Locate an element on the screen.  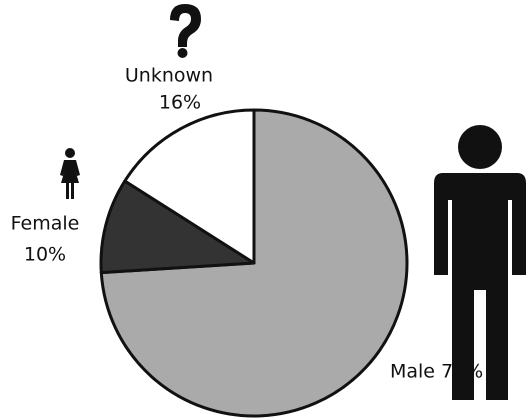
slice-name: Unknown is located at coordinates (169, 76).